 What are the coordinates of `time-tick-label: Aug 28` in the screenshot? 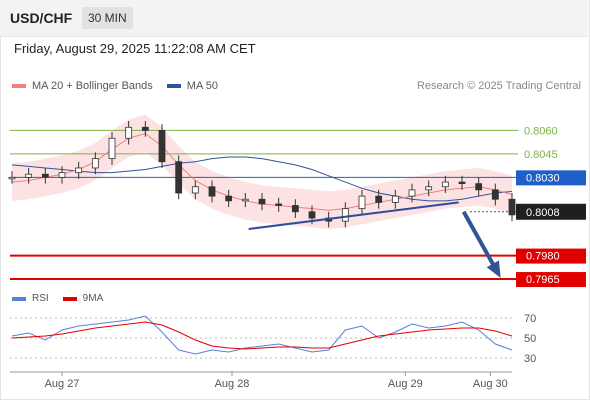 It's located at (232, 384).